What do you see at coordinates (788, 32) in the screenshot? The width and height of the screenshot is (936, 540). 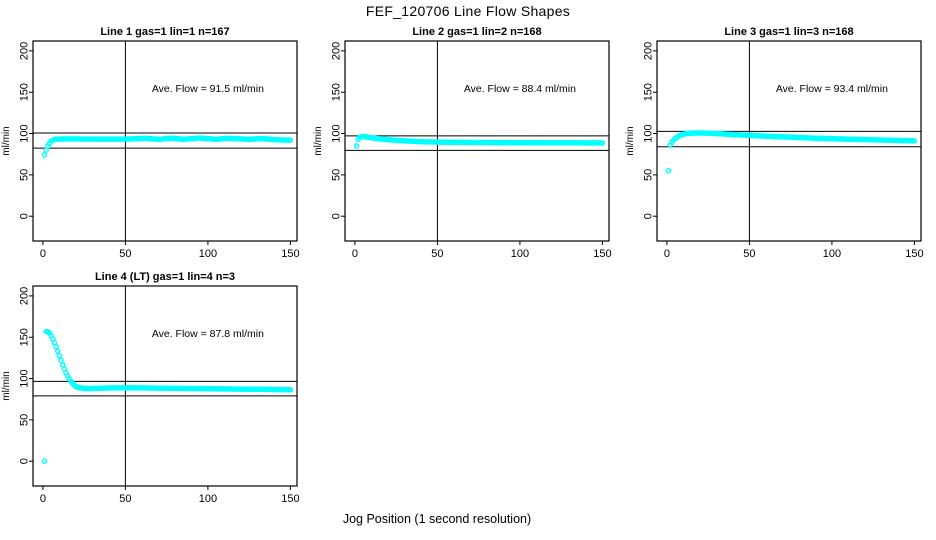 I see `subplot-title: Line 3 gas=1 lin=3 n=168` at bounding box center [788, 32].